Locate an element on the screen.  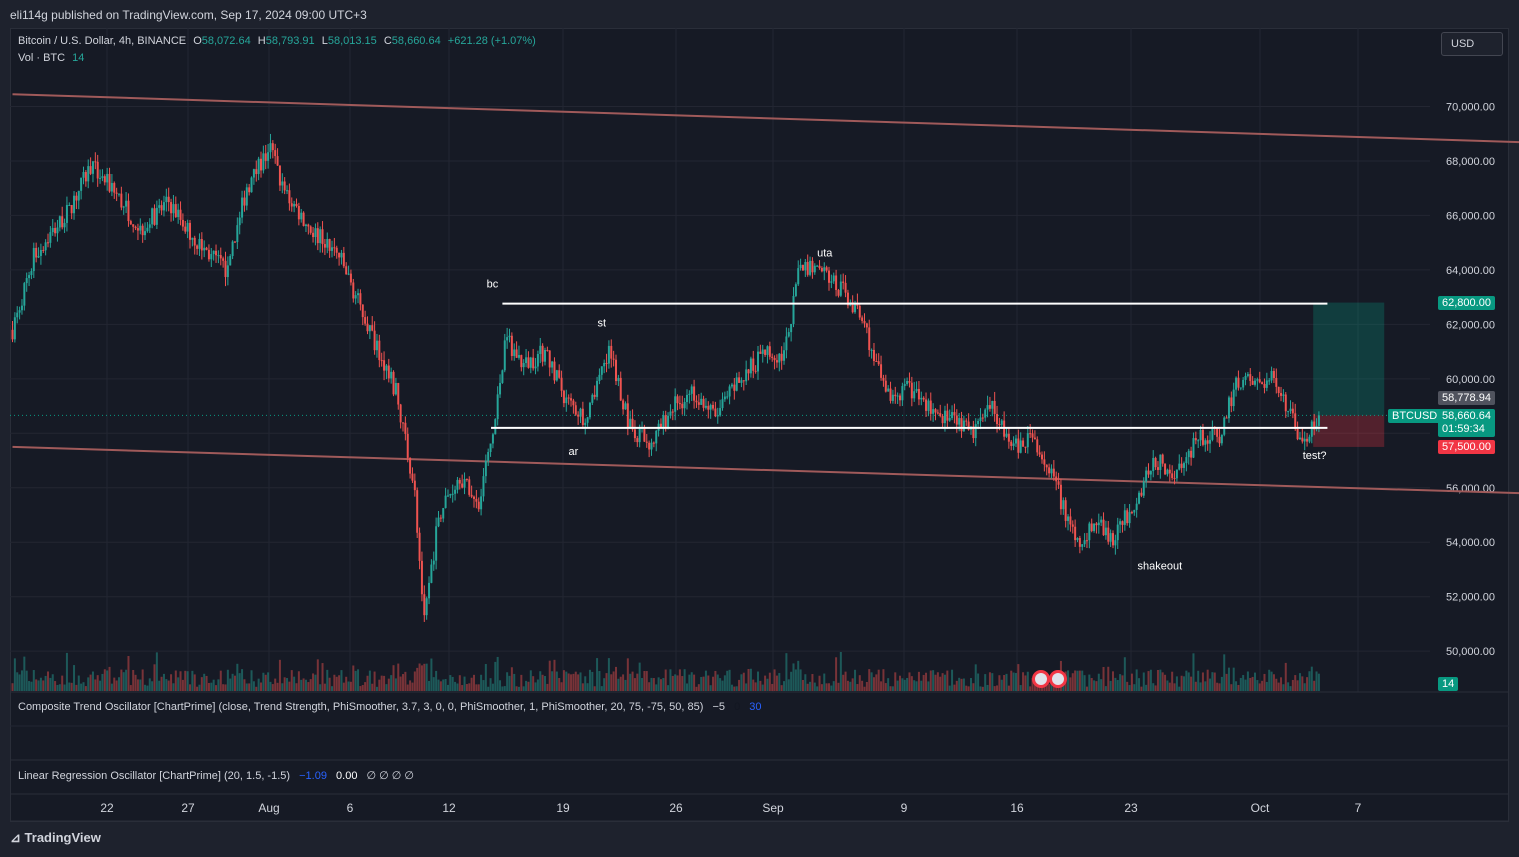
annotation-bc: bc is located at coordinates (493, 284).